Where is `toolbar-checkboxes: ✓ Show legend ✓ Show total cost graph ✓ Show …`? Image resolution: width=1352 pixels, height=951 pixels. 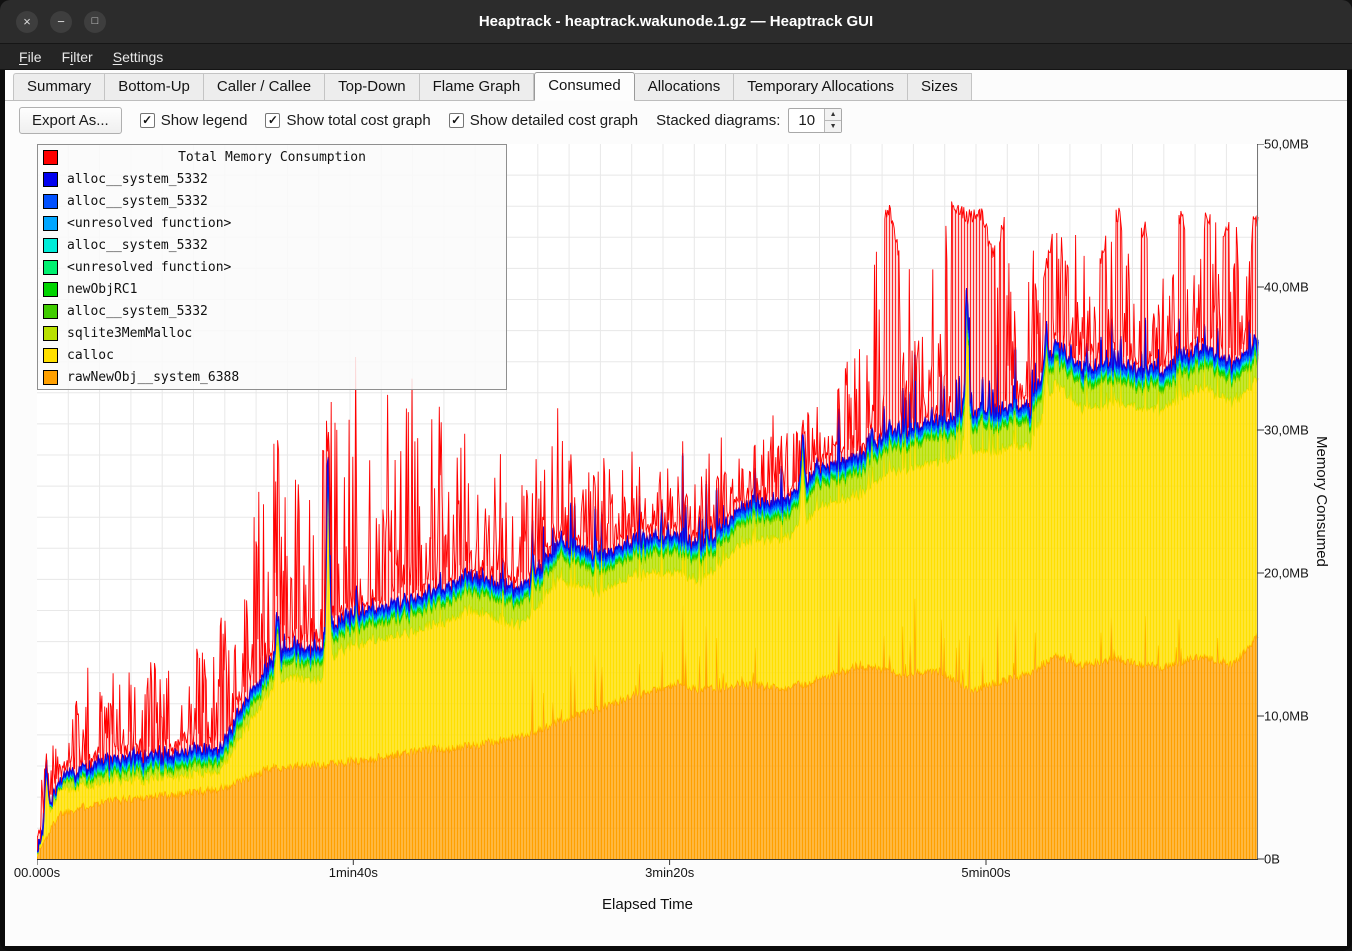
toolbar-checkboxes: ✓ Show legend ✓ Show total cost graph ✓ Show … is located at coordinates (389, 120).